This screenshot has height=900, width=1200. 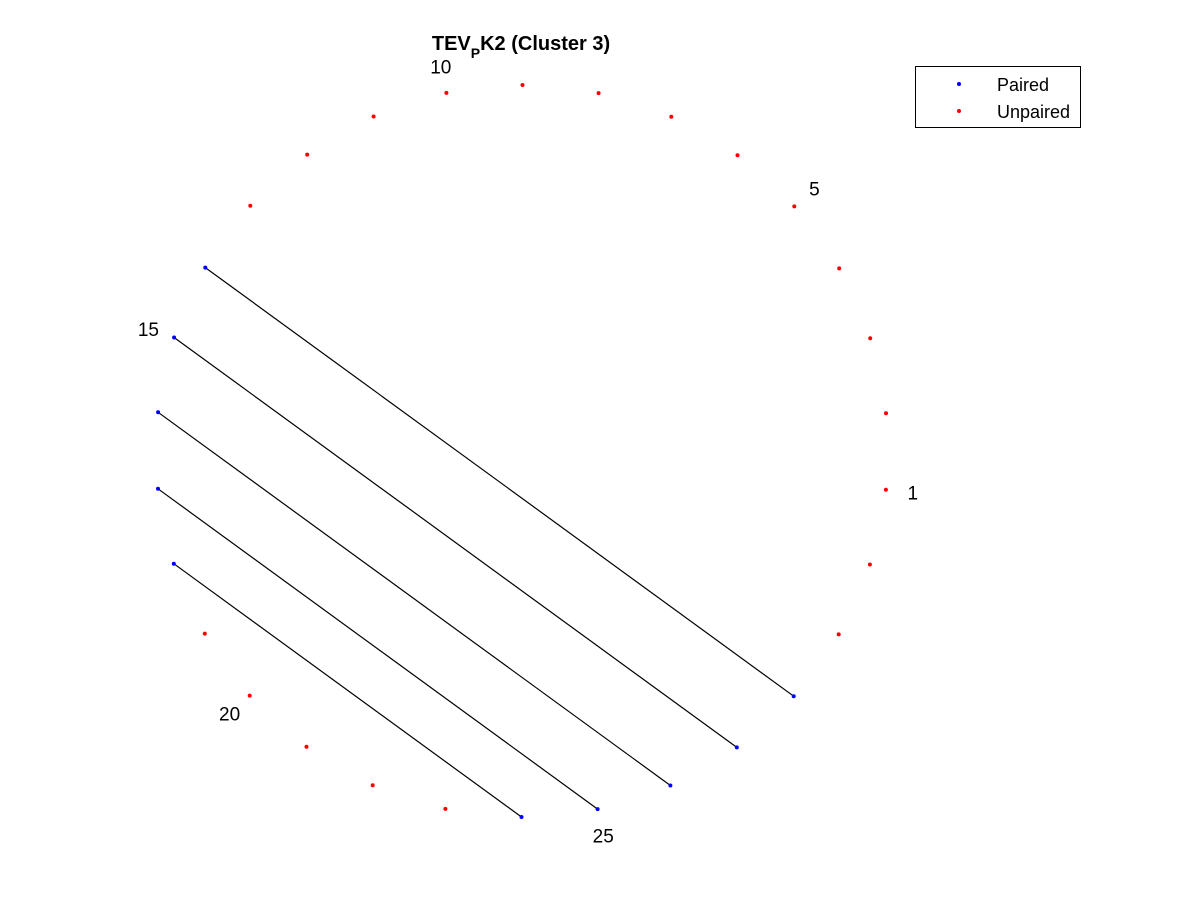 What do you see at coordinates (1033, 112) in the screenshot?
I see `legend-label-unpaired: Unpaired` at bounding box center [1033, 112].